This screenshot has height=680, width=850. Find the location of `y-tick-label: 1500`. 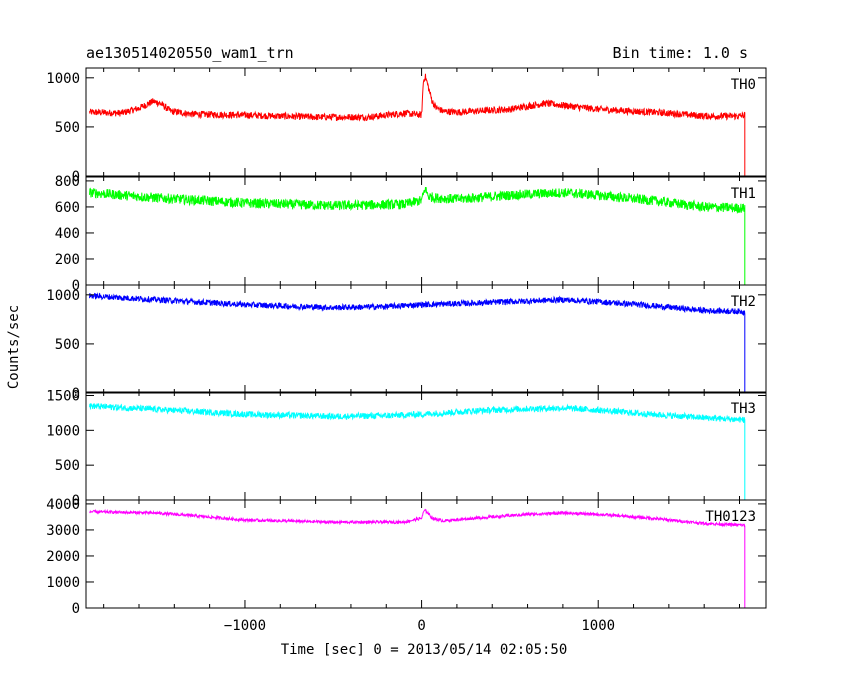

y-tick-label: 1500 is located at coordinates (63, 396).